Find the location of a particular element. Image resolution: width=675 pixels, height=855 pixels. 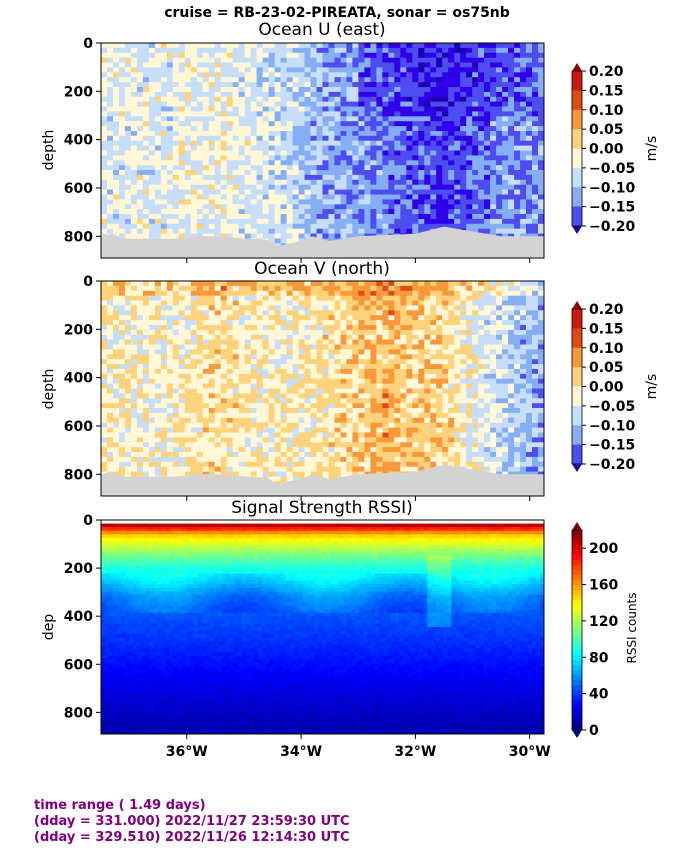

ytick-label: 400 is located at coordinates (78, 141).